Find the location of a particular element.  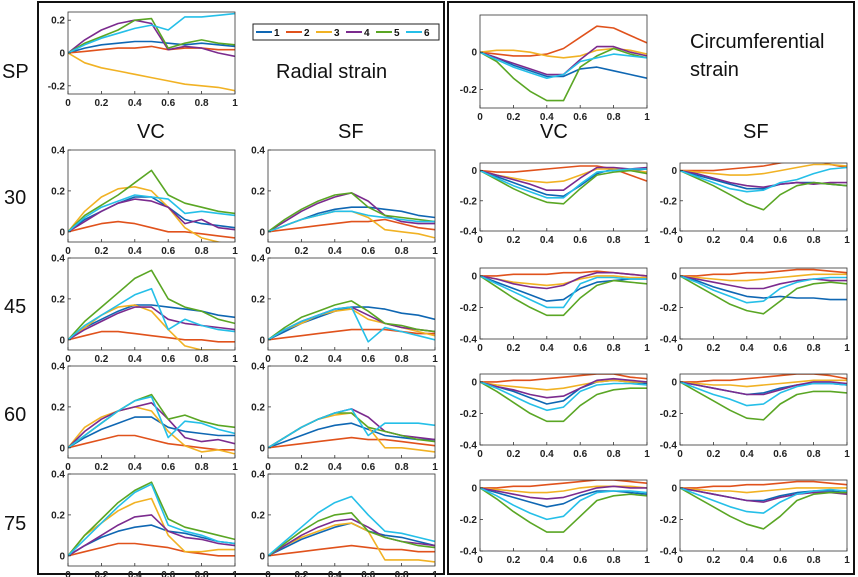

circ-vc-45-ytick-1: -0.2 is located at coordinates (469, 308).